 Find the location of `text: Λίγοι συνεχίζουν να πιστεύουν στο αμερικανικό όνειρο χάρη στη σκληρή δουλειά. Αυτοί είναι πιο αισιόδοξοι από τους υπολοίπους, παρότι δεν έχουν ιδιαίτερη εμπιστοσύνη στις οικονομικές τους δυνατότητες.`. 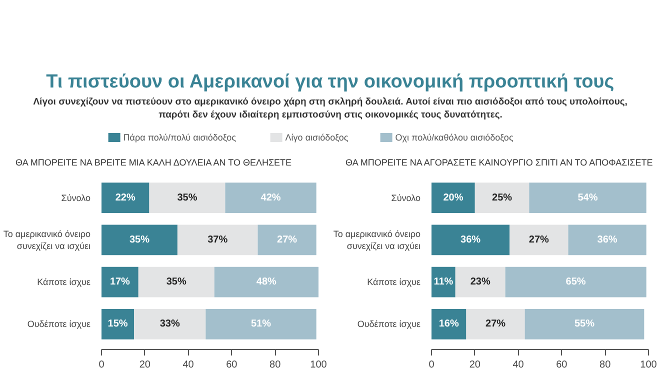

text: Λίγοι συνεχίζουν να πιστεύουν στο αμερικανικό όνειρο χάρη στη σκληρή δουλειά. Αυτοί είναι πιο αισιόδοξοι από τους υπολοίπους, παρότι δεν έχουν ιδιαίτερη εμπιστοσύνη στις οικονομικές τους δυνατότητες. is located at coordinates (330, 108).